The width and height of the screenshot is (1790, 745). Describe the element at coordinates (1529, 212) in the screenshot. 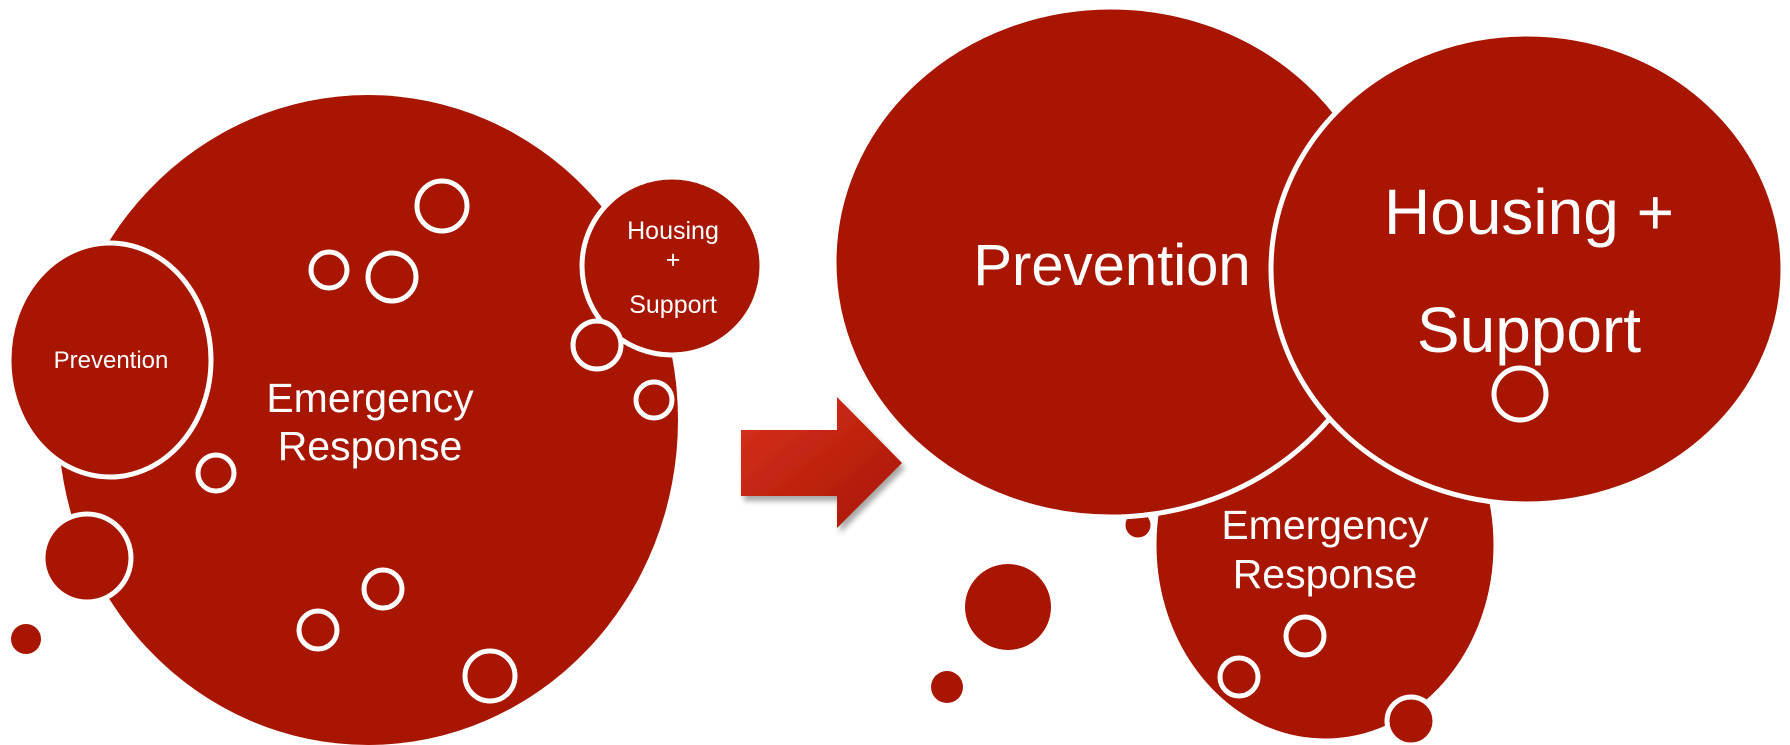

I see `housing-support-label-line1: Housing +` at that location.